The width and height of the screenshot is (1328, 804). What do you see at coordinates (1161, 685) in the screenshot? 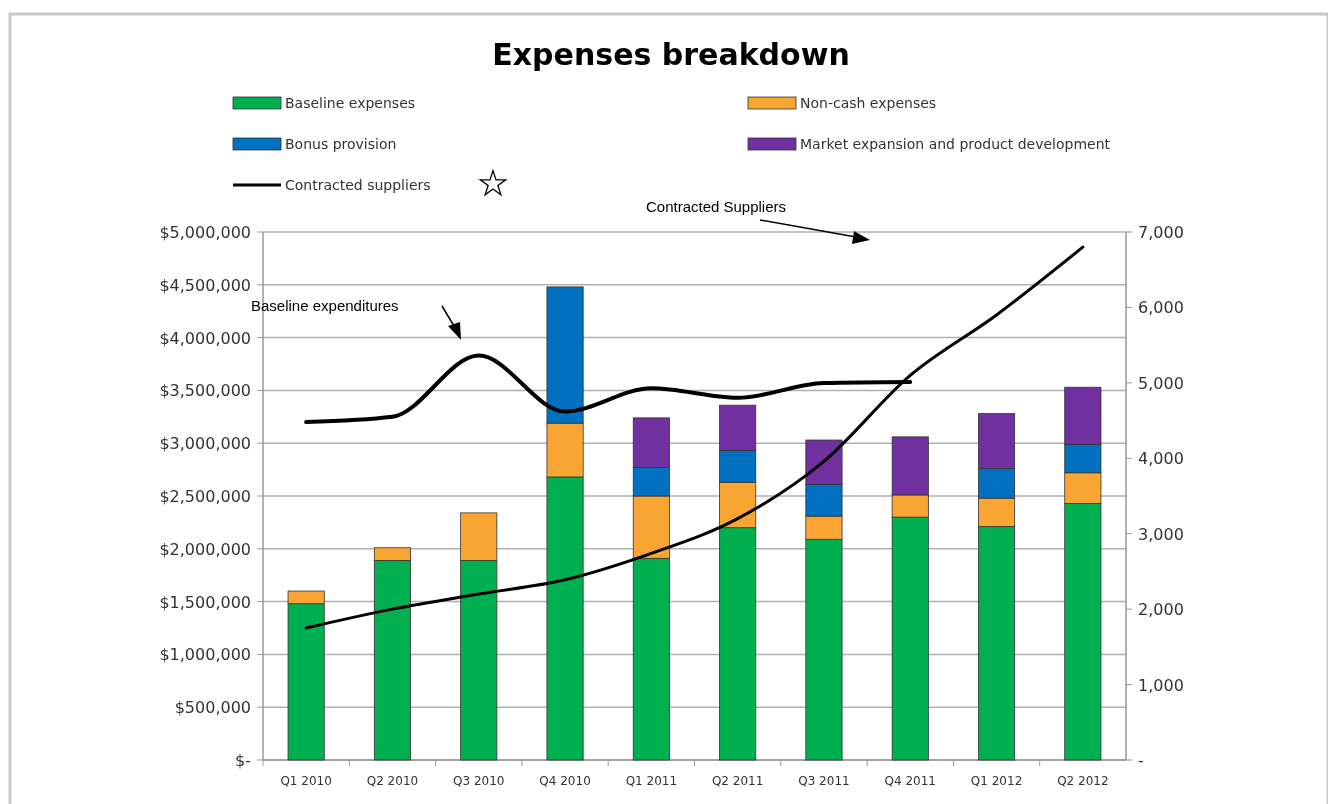
I see `y2-tick-label: 1,000` at bounding box center [1161, 685].